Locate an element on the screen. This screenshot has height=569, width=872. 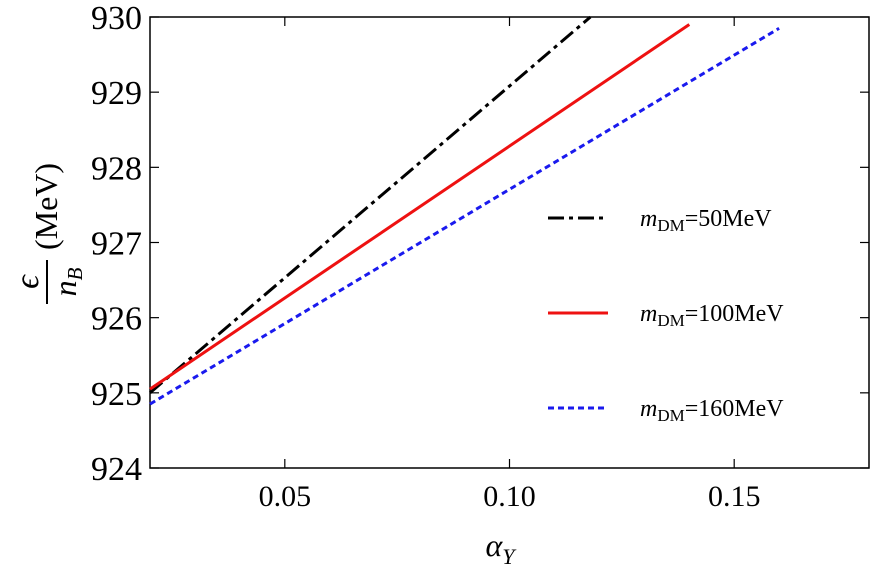
y-label-numerator: ϵ is located at coordinates (27, 281).